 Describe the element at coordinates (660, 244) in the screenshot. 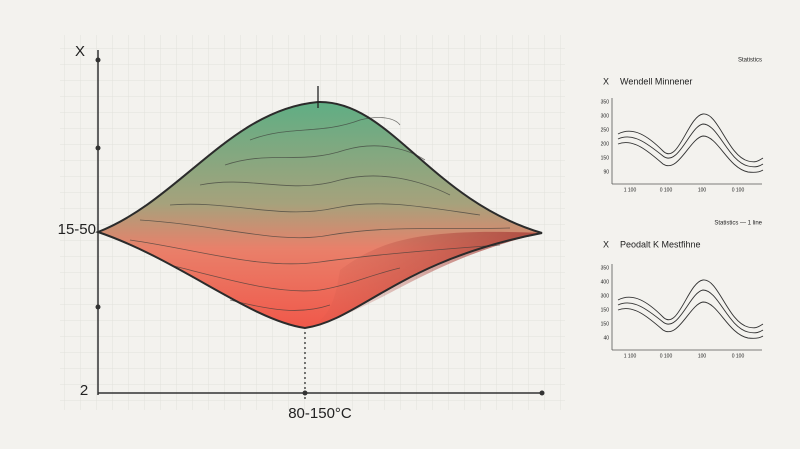

I see `panel-title: Peodalt K Mestfihne` at that location.